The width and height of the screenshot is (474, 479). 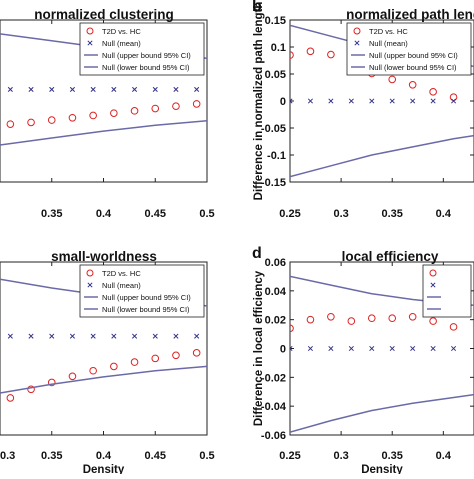 What do you see at coordinates (276, 156) in the screenshot?
I see `y-tick-label: -0.1` at bounding box center [276, 156].